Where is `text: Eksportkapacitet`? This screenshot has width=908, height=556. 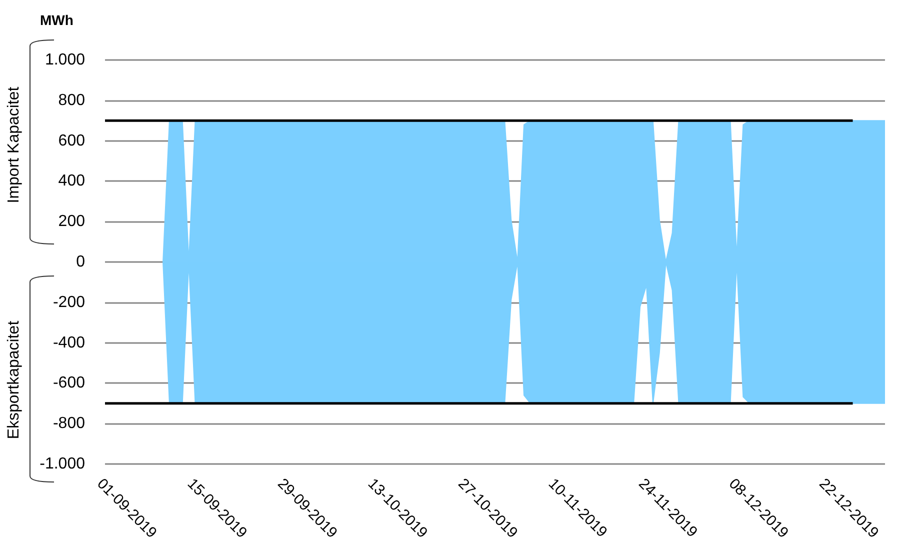
text: Eksportkapacitet is located at coordinates (14, 380).